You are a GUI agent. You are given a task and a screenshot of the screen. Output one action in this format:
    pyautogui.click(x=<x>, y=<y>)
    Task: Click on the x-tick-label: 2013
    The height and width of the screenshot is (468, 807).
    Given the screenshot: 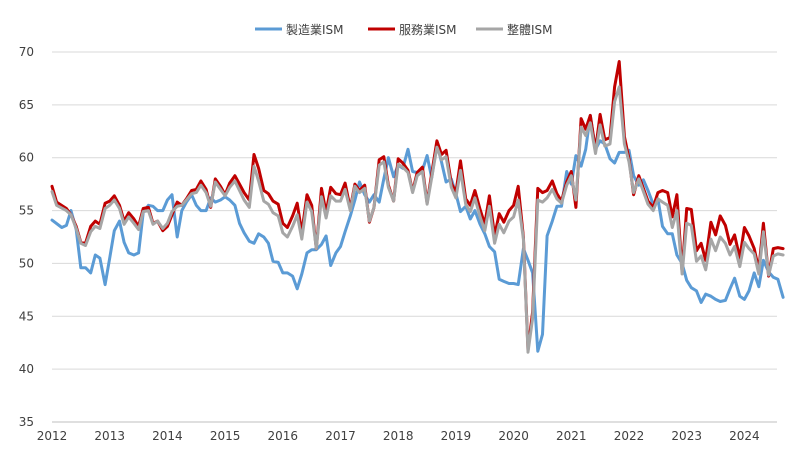 What is the action you would take?
    pyautogui.click(x=109, y=436)
    